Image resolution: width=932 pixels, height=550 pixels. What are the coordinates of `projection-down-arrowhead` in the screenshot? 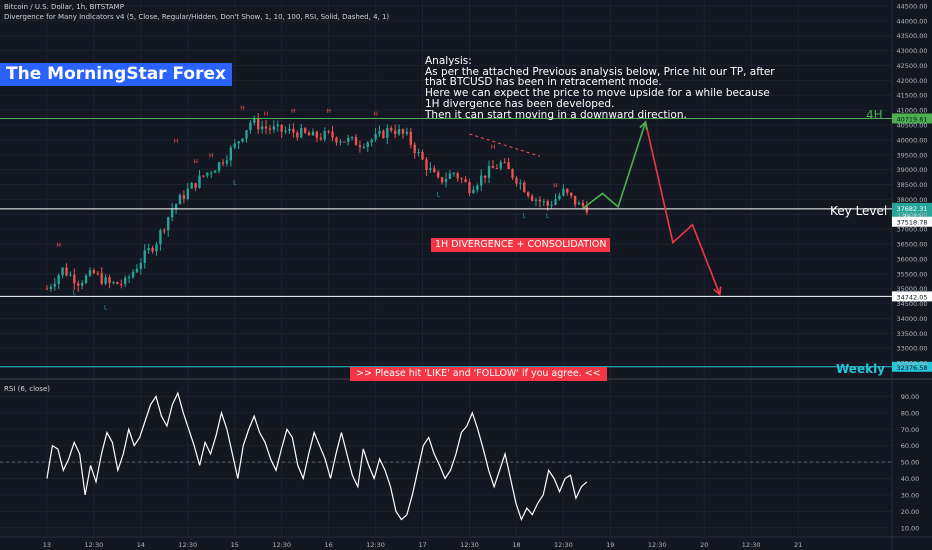 It's located at (717, 291).